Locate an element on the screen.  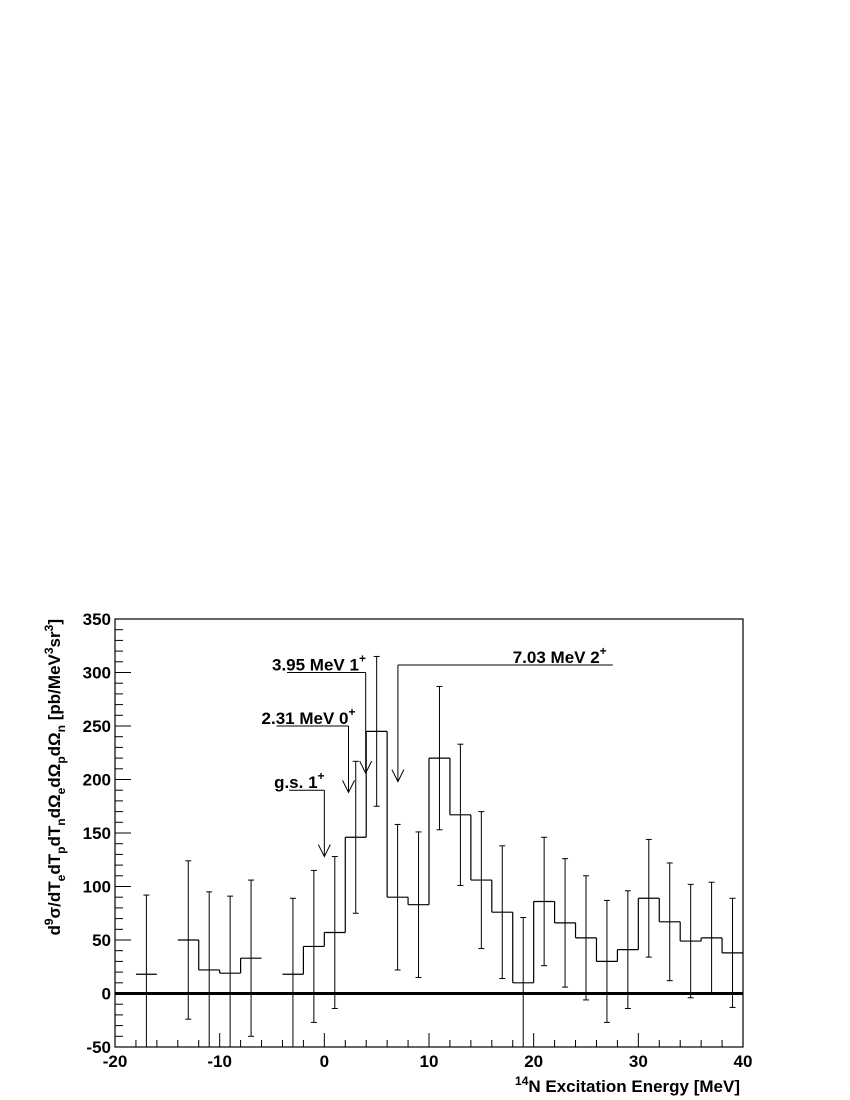
x-tick-label: 0 is located at coordinates (324, 1061).